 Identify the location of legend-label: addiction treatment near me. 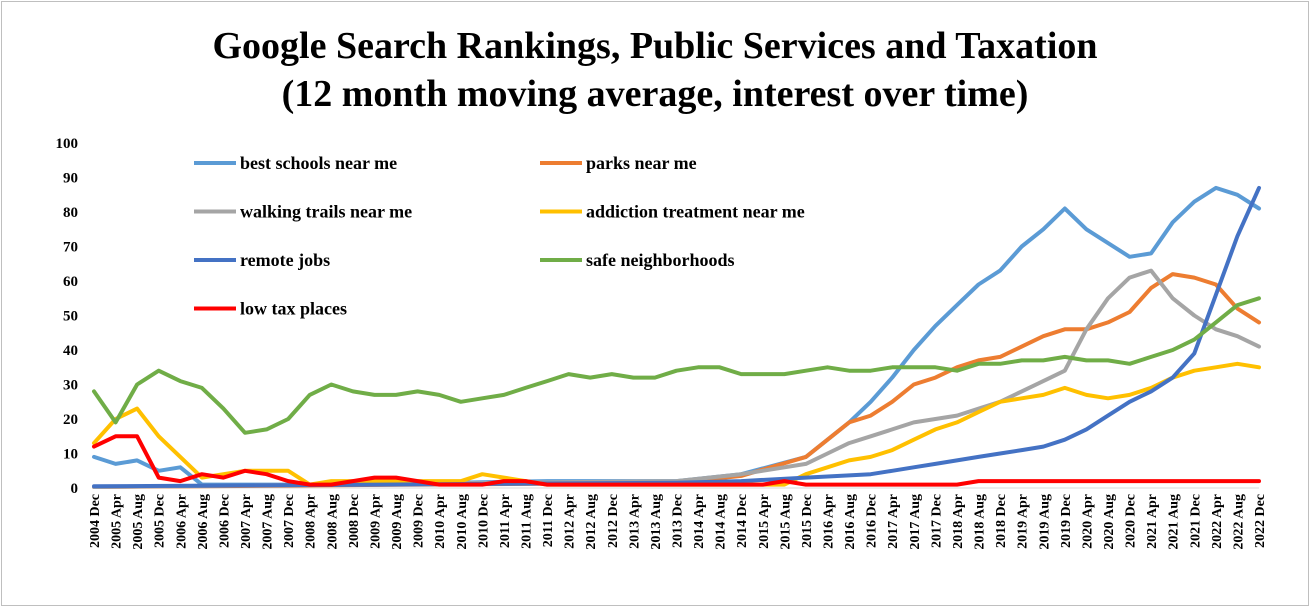
(695, 212).